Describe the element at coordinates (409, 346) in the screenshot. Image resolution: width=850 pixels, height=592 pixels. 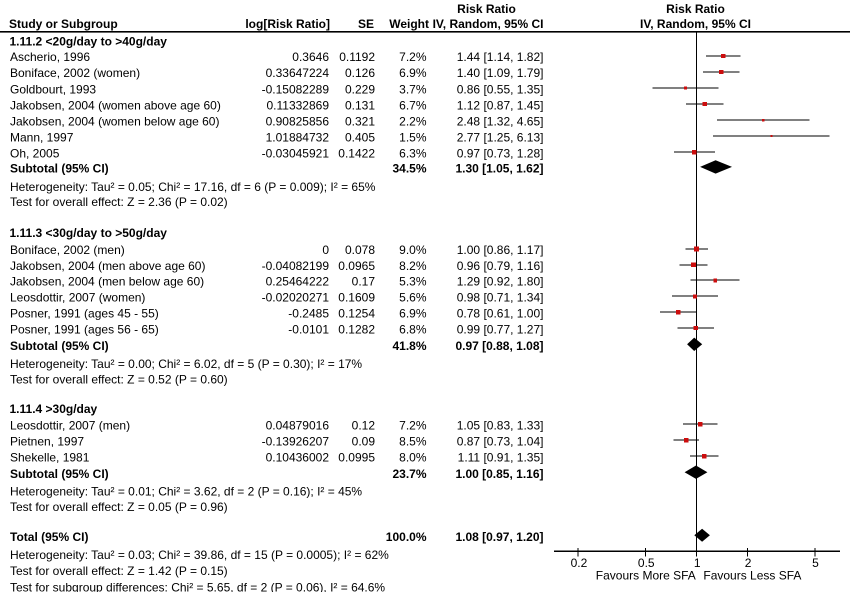
I see `svg-text: 41.8%` at that location.